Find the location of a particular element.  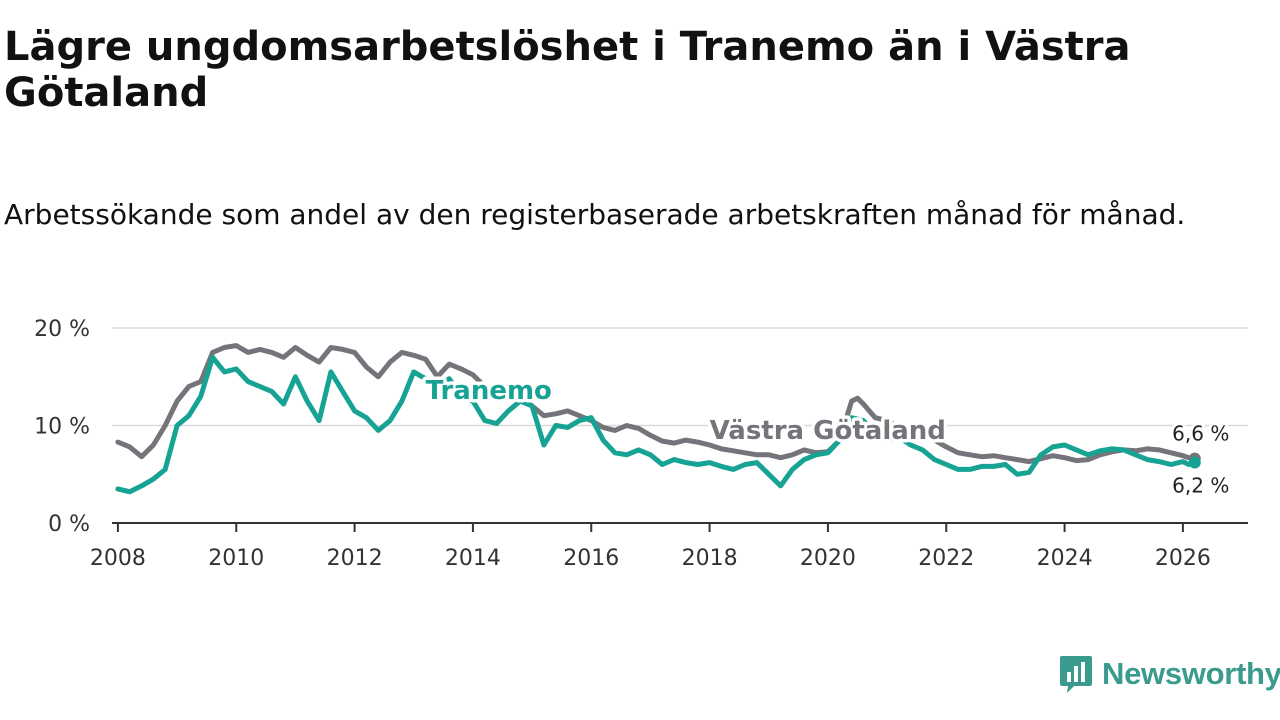

gridlines is located at coordinates (680, 377).